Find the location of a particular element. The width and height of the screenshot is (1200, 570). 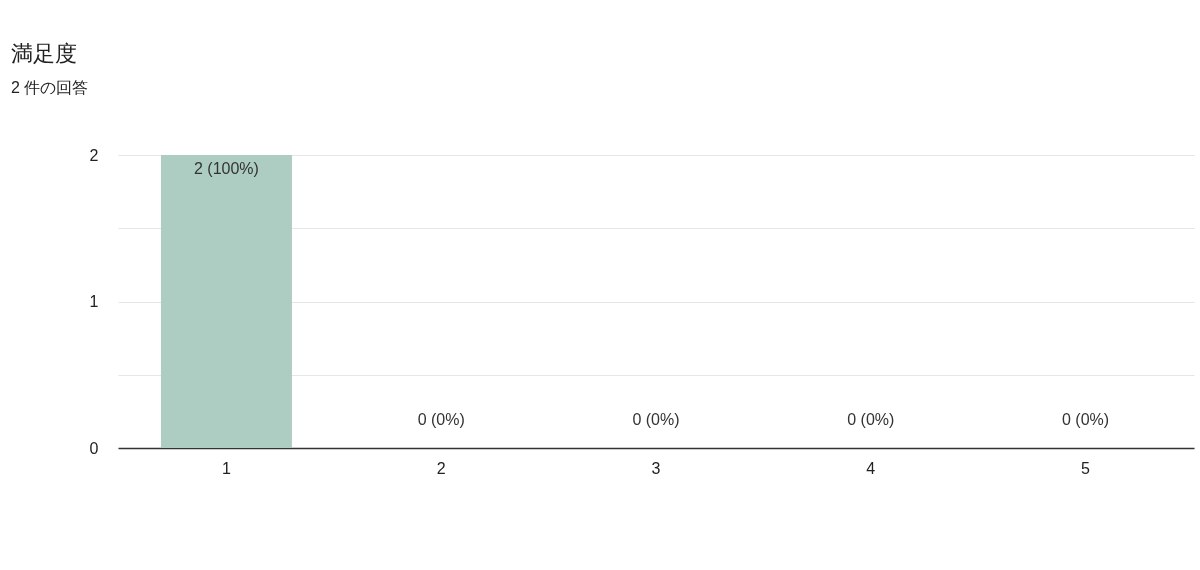

x-tick-label: 3 is located at coordinates (656, 468).